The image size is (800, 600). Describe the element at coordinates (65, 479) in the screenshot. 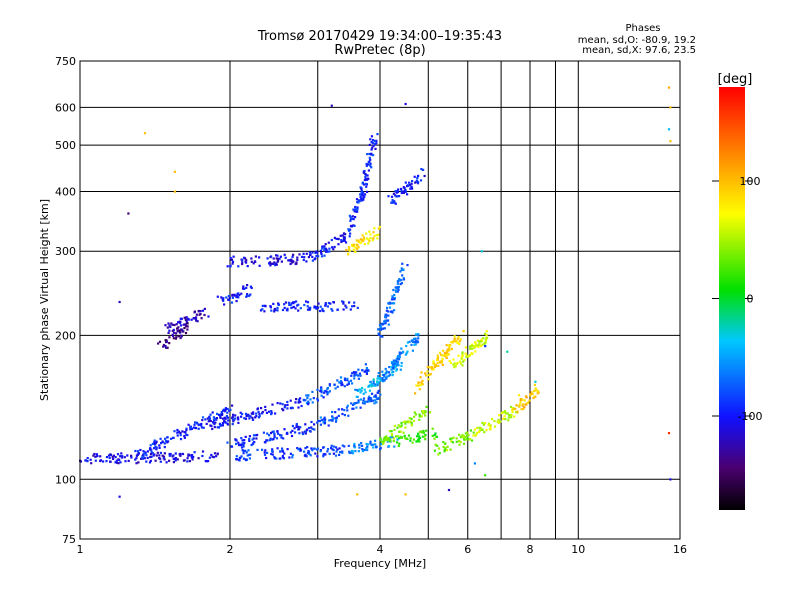

I see `y-tick-label: 100` at that location.